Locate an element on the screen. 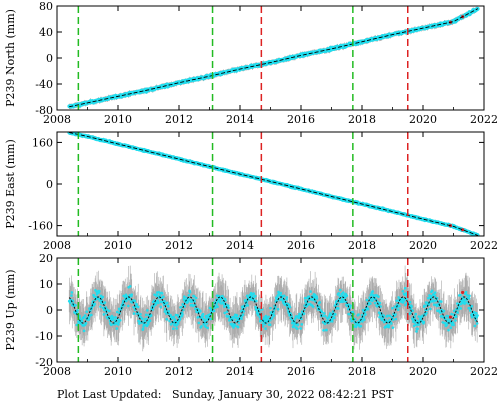 This screenshot has width=500, height=404. y-tick-label: 40 is located at coordinates (46, 32).